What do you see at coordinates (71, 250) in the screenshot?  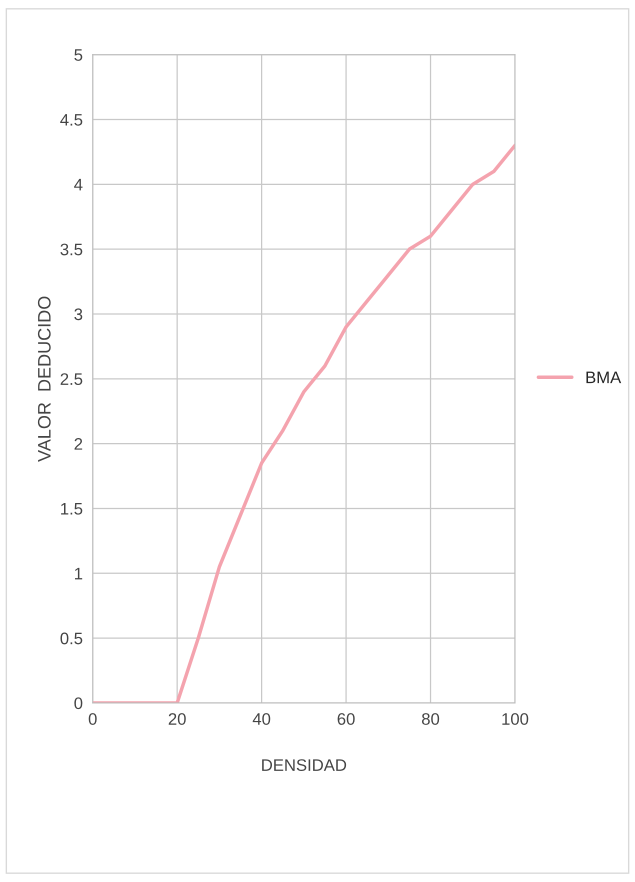 I see `y-tick-label: 3.5` at bounding box center [71, 250].